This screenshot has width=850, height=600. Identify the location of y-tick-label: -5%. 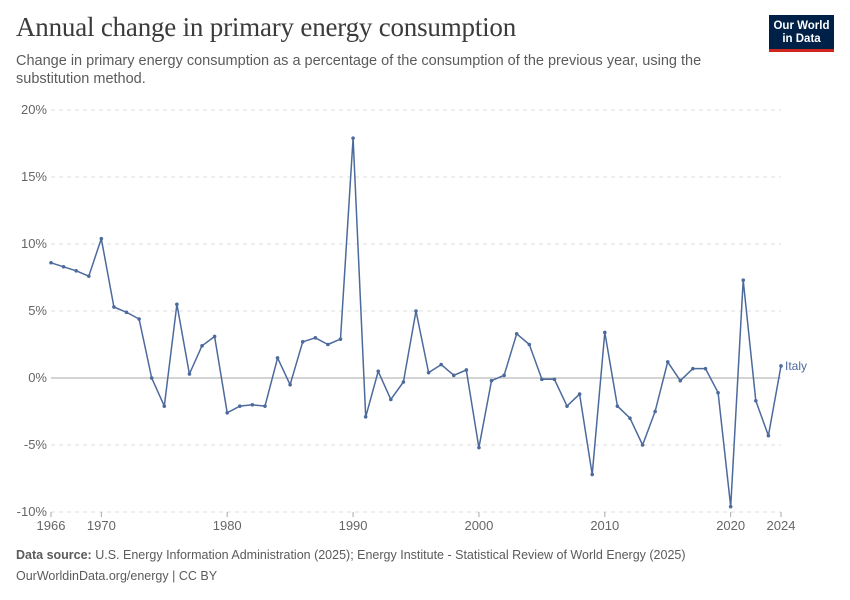
(36, 444).